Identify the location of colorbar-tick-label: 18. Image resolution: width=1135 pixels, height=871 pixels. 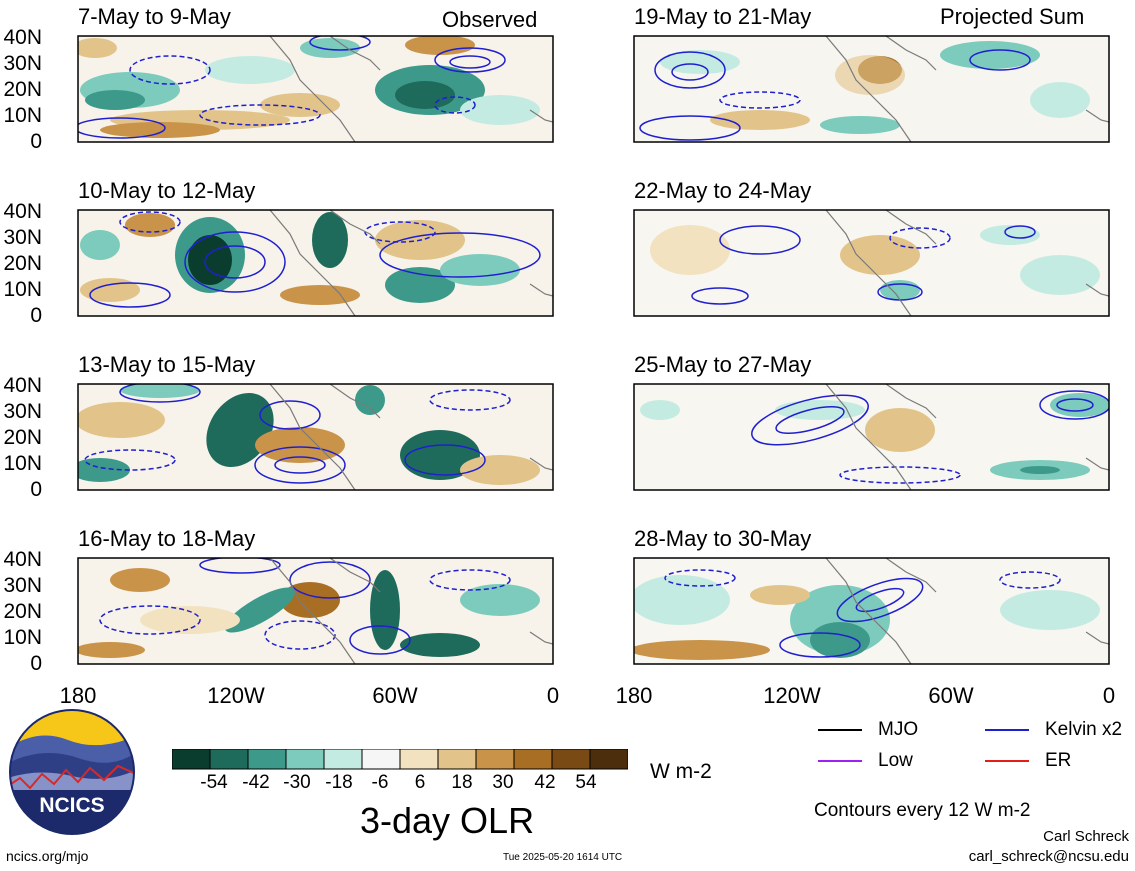
(462, 782).